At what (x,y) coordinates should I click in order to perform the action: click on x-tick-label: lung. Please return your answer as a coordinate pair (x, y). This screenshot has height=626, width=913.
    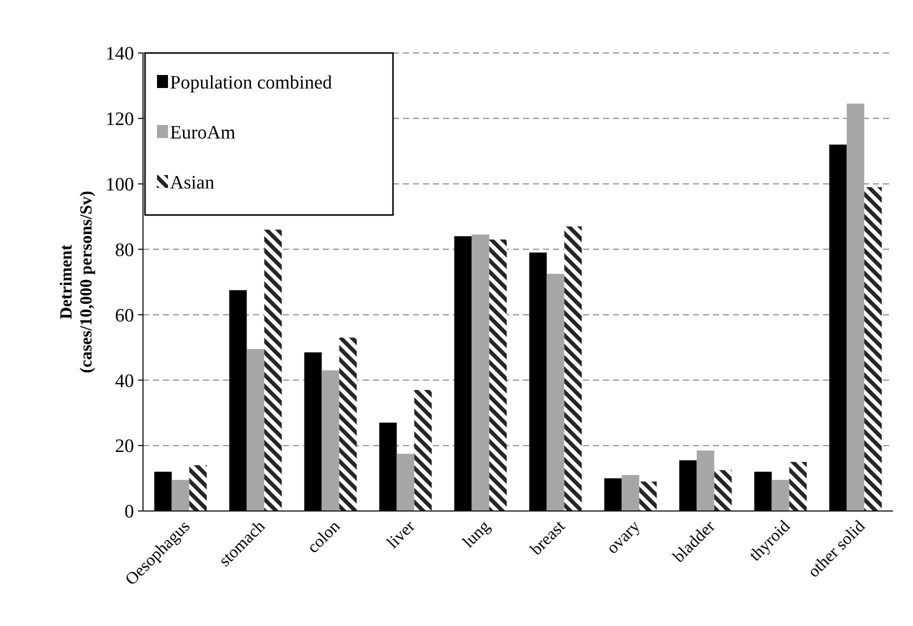
    Looking at the image, I should click on (476, 534).